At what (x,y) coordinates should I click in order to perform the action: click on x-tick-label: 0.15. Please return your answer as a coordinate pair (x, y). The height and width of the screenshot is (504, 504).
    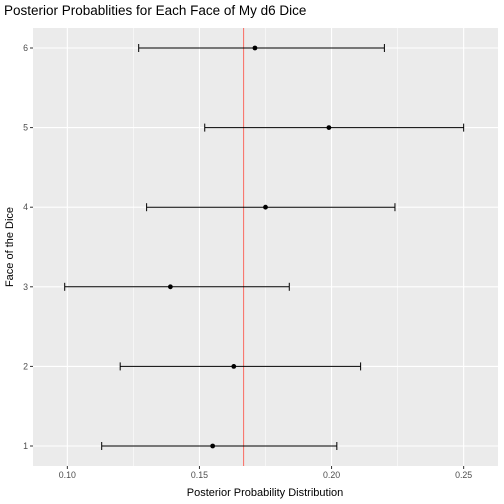
    Looking at the image, I should click on (199, 475).